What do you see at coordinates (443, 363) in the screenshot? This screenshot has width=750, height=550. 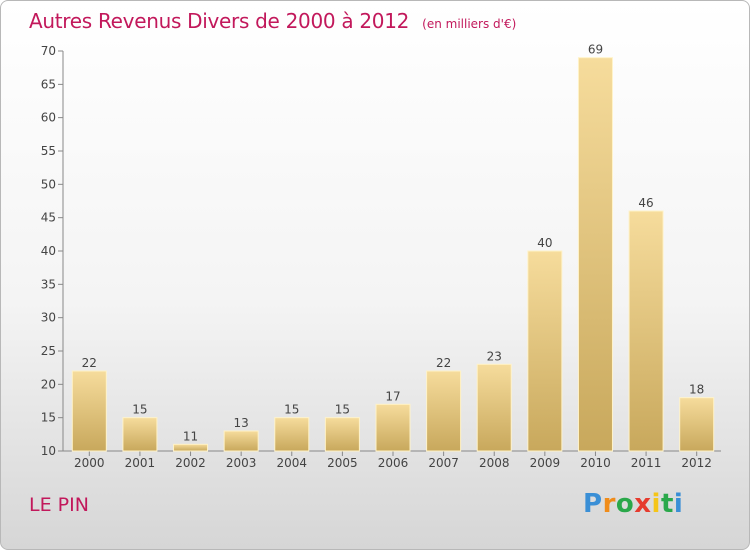 I see `value-label-2007: 22` at bounding box center [443, 363].